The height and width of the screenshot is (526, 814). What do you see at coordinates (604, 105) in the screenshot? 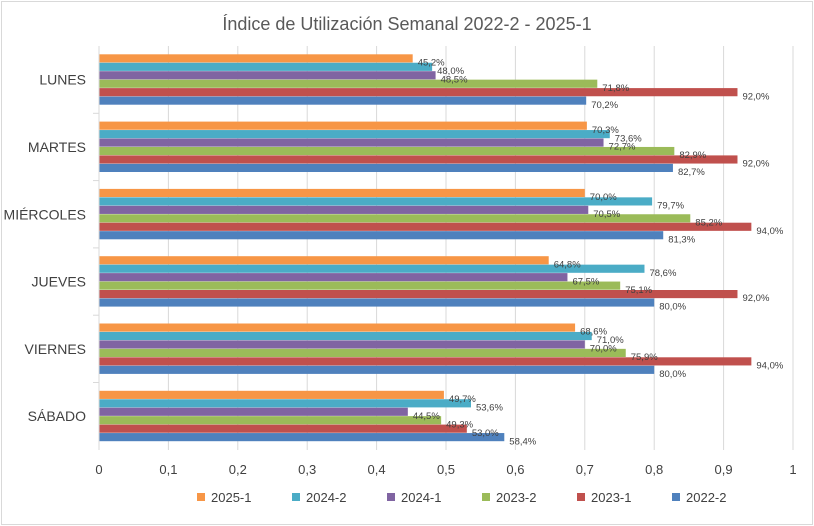
I see `data-label: 70,2%` at bounding box center [604, 105].